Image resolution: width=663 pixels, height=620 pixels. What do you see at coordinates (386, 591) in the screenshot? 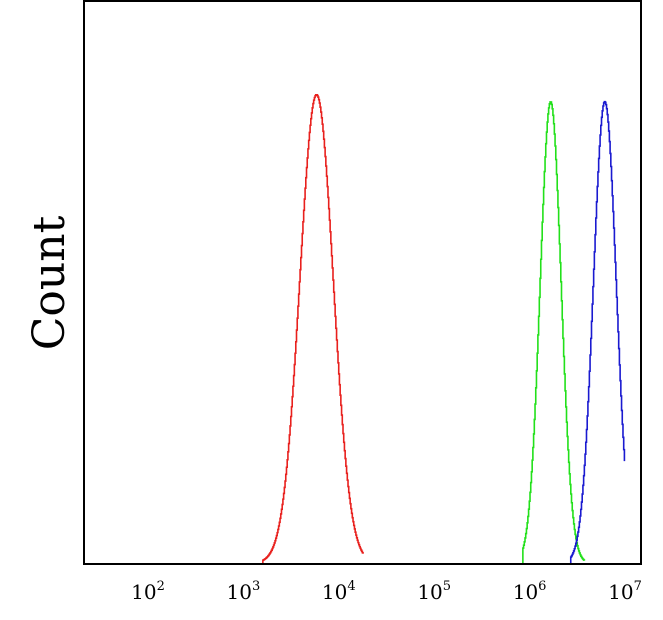
I see `x-axis-tick-labels: 102 103 104 105 106 107` at bounding box center [386, 591].